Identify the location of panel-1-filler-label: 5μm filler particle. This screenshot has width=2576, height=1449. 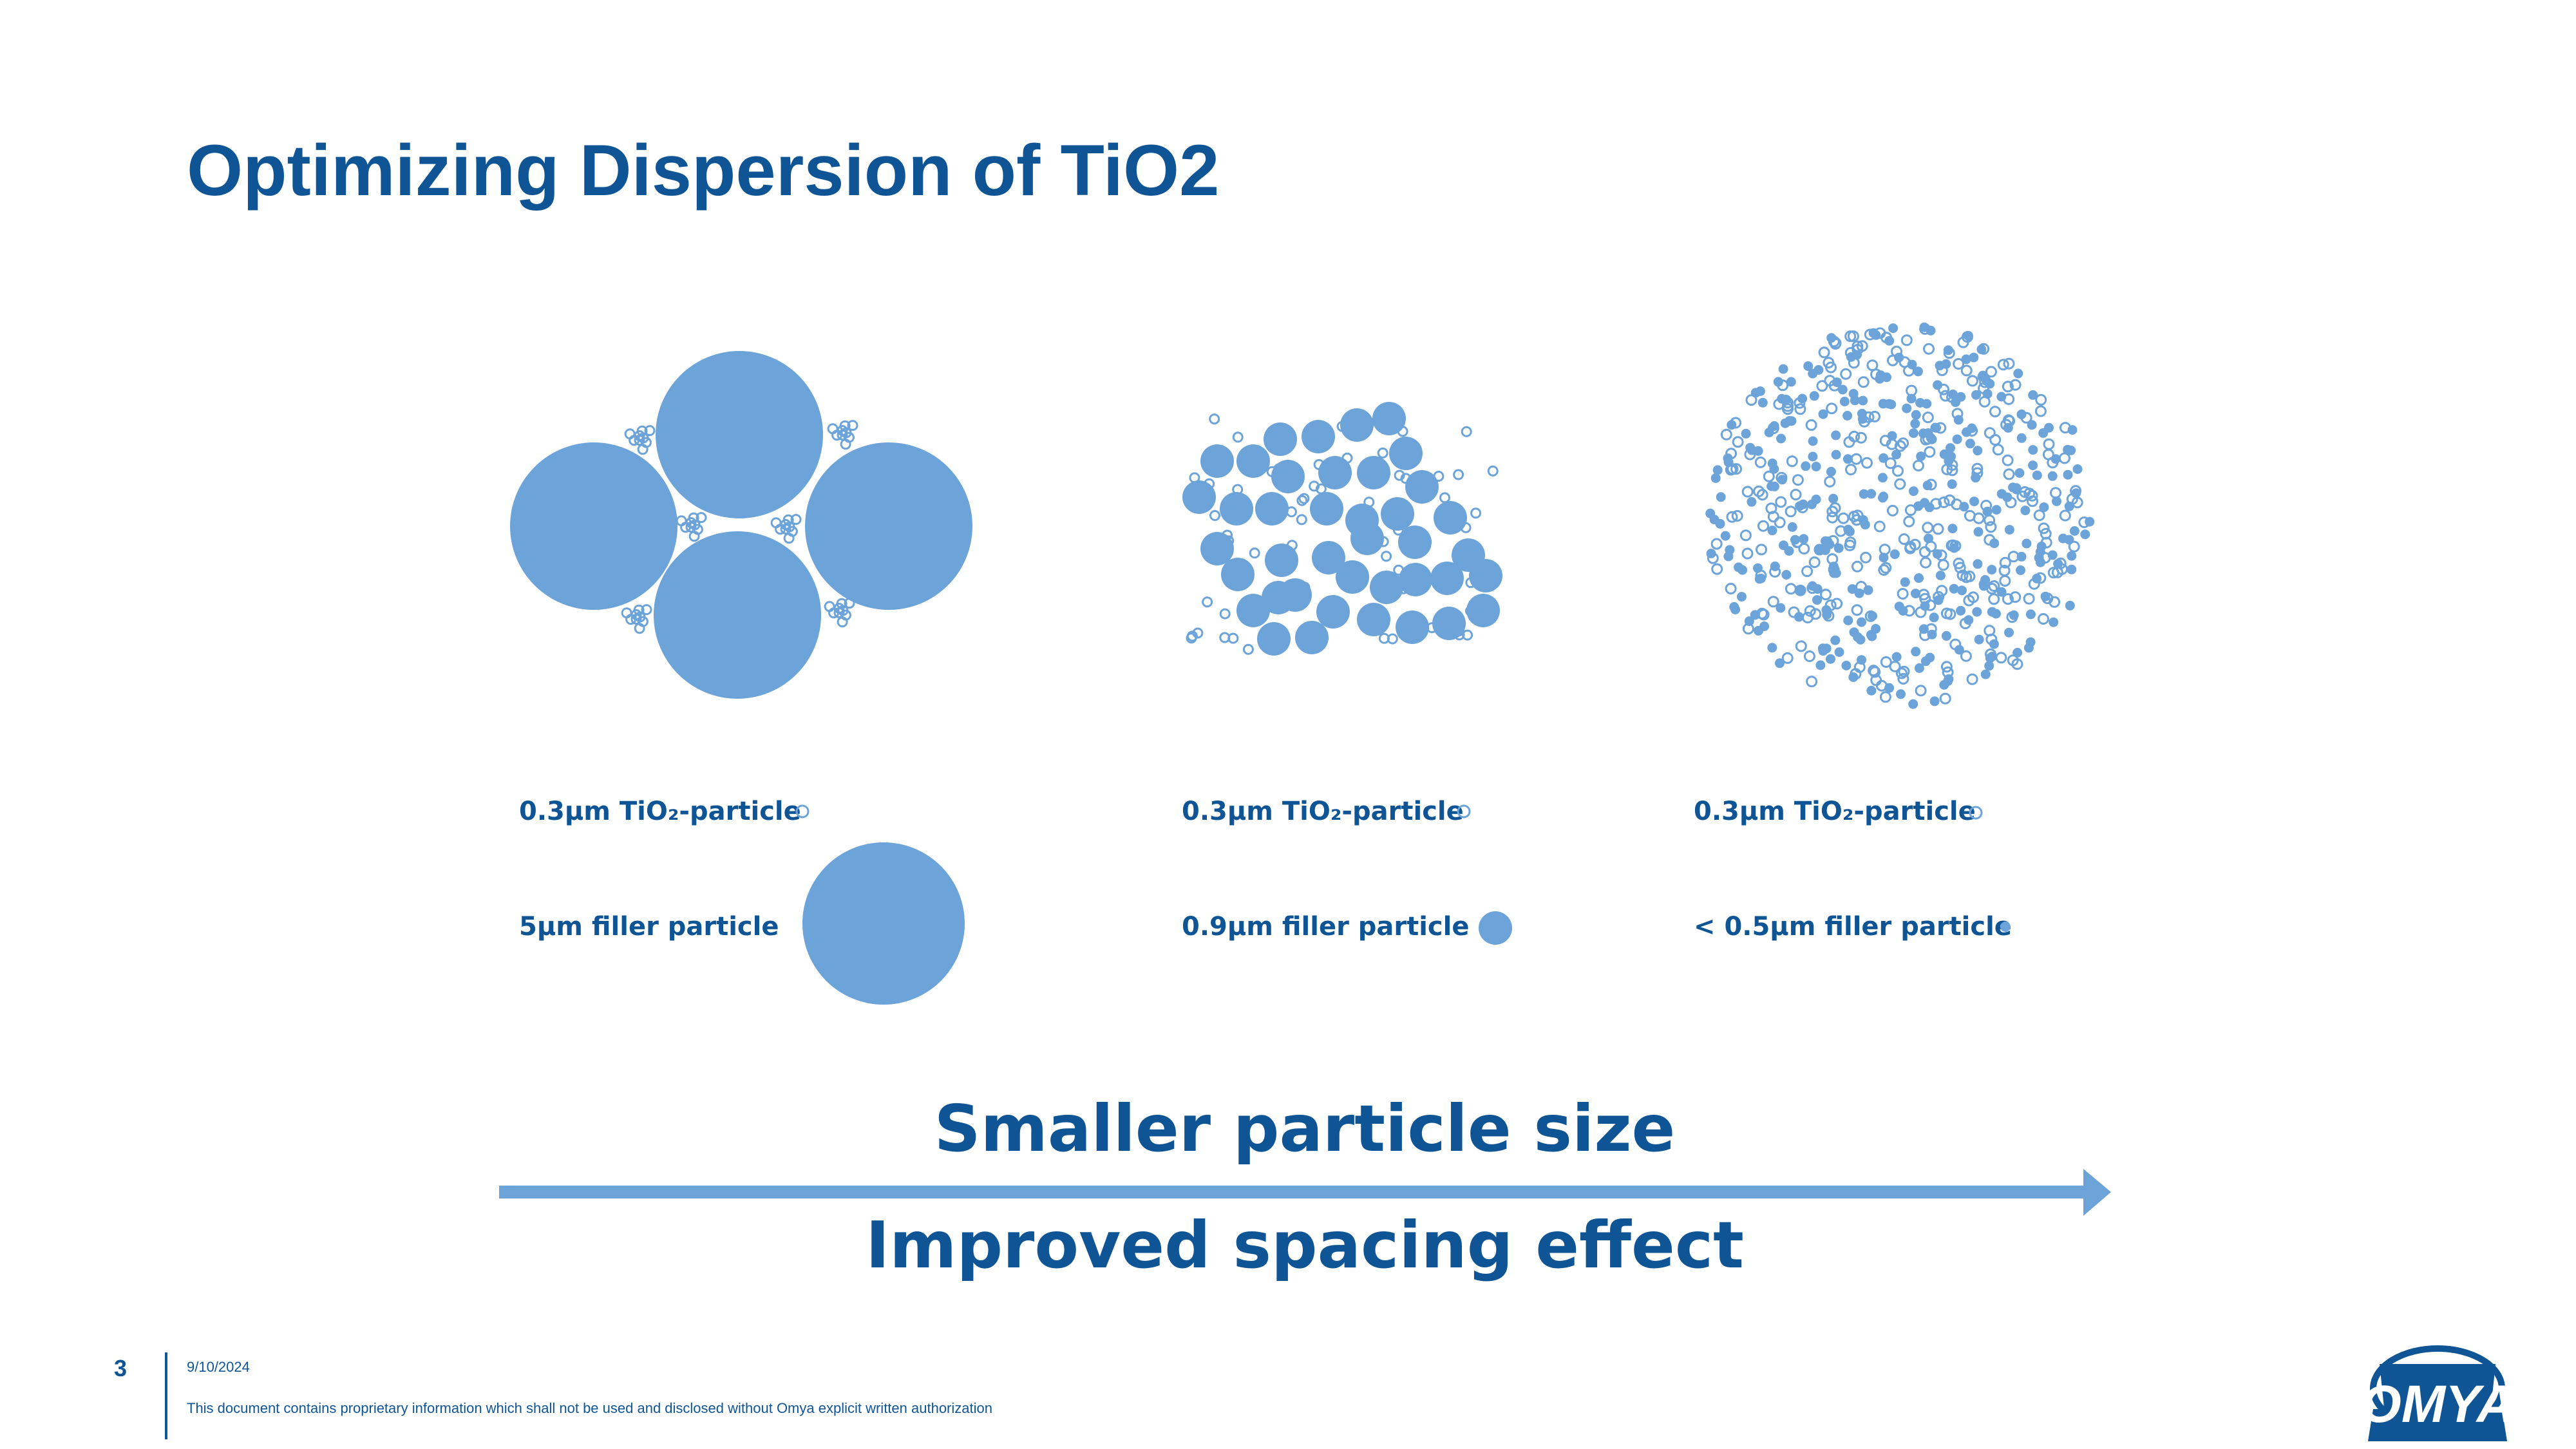
(649, 927).